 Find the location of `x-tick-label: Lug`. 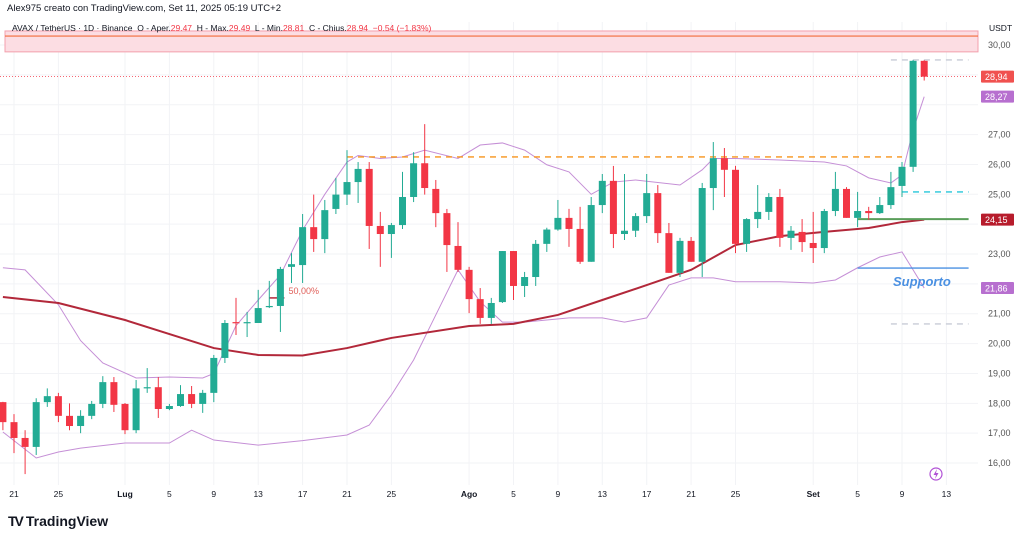

x-tick-label: Lug is located at coordinates (125, 494).